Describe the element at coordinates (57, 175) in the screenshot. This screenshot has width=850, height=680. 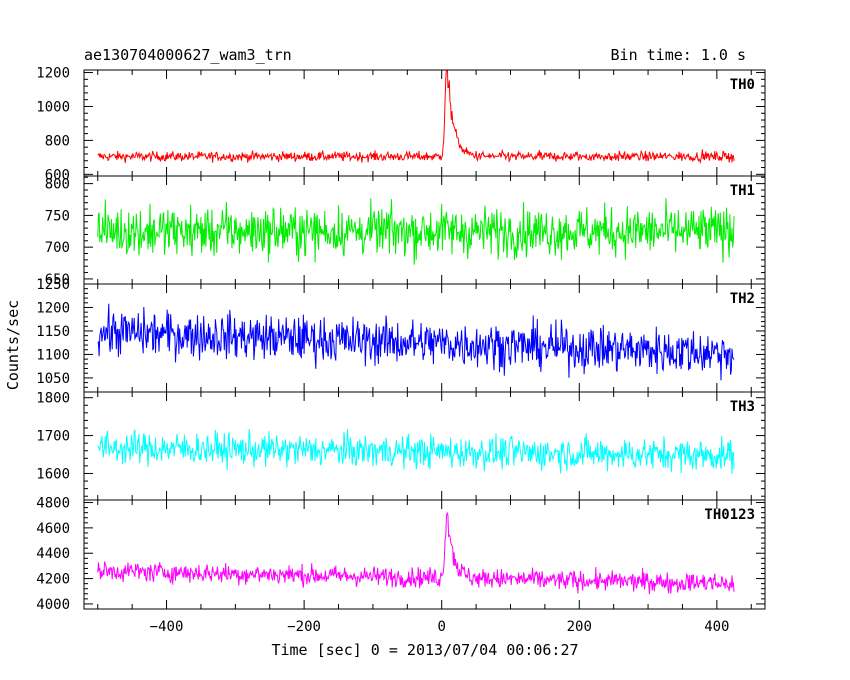
I see `y-tick-label: 600` at that location.